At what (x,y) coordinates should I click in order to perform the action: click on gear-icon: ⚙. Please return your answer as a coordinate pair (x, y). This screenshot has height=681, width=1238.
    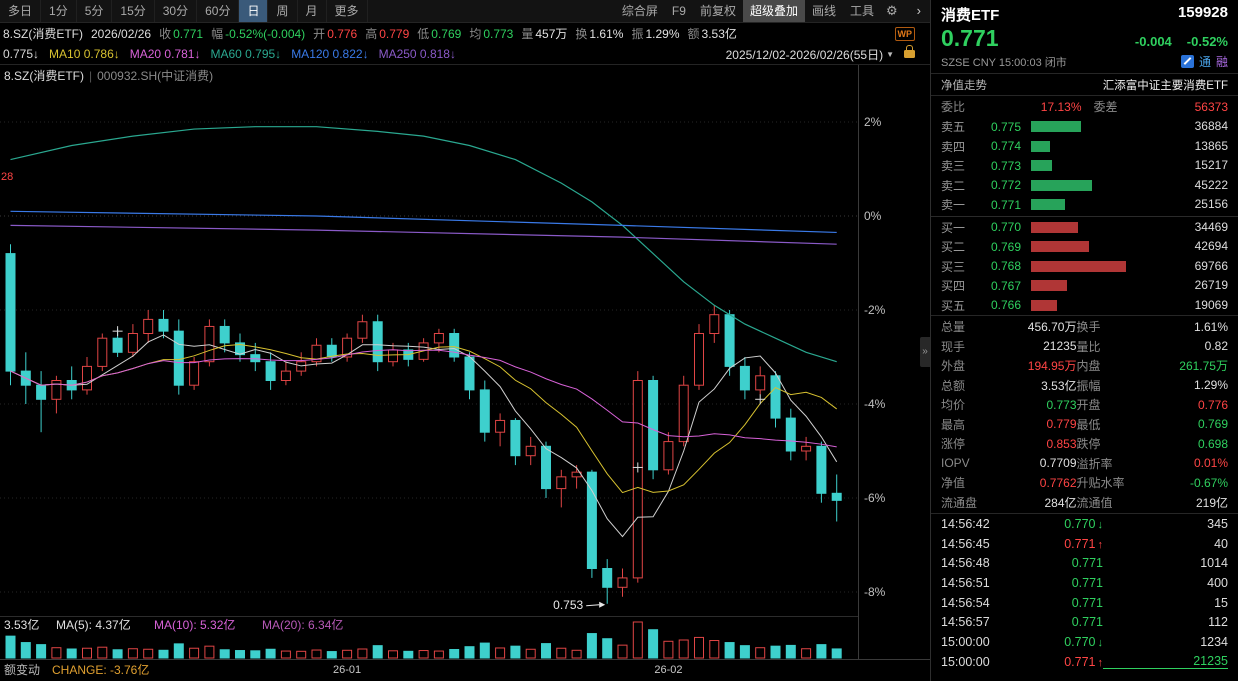
    Looking at the image, I should click on (892, 10).